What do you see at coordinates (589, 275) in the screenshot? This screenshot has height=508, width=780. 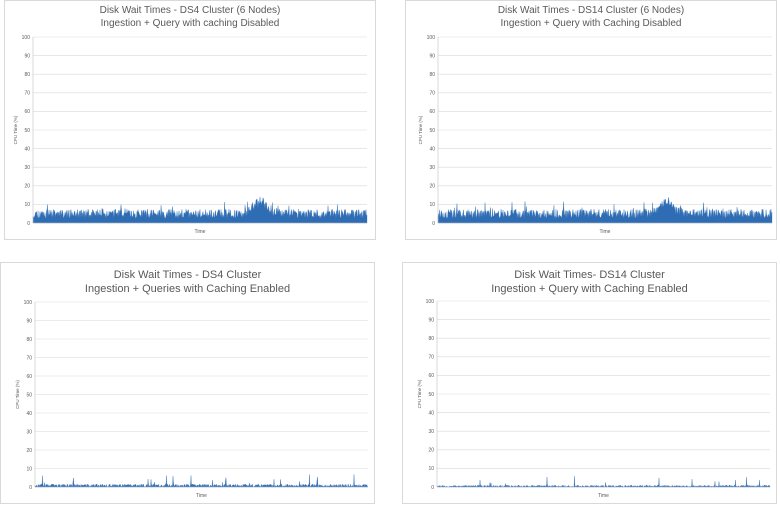 I see `chart-title: Disk Wait Times- DS14 Cluster` at bounding box center [589, 275].